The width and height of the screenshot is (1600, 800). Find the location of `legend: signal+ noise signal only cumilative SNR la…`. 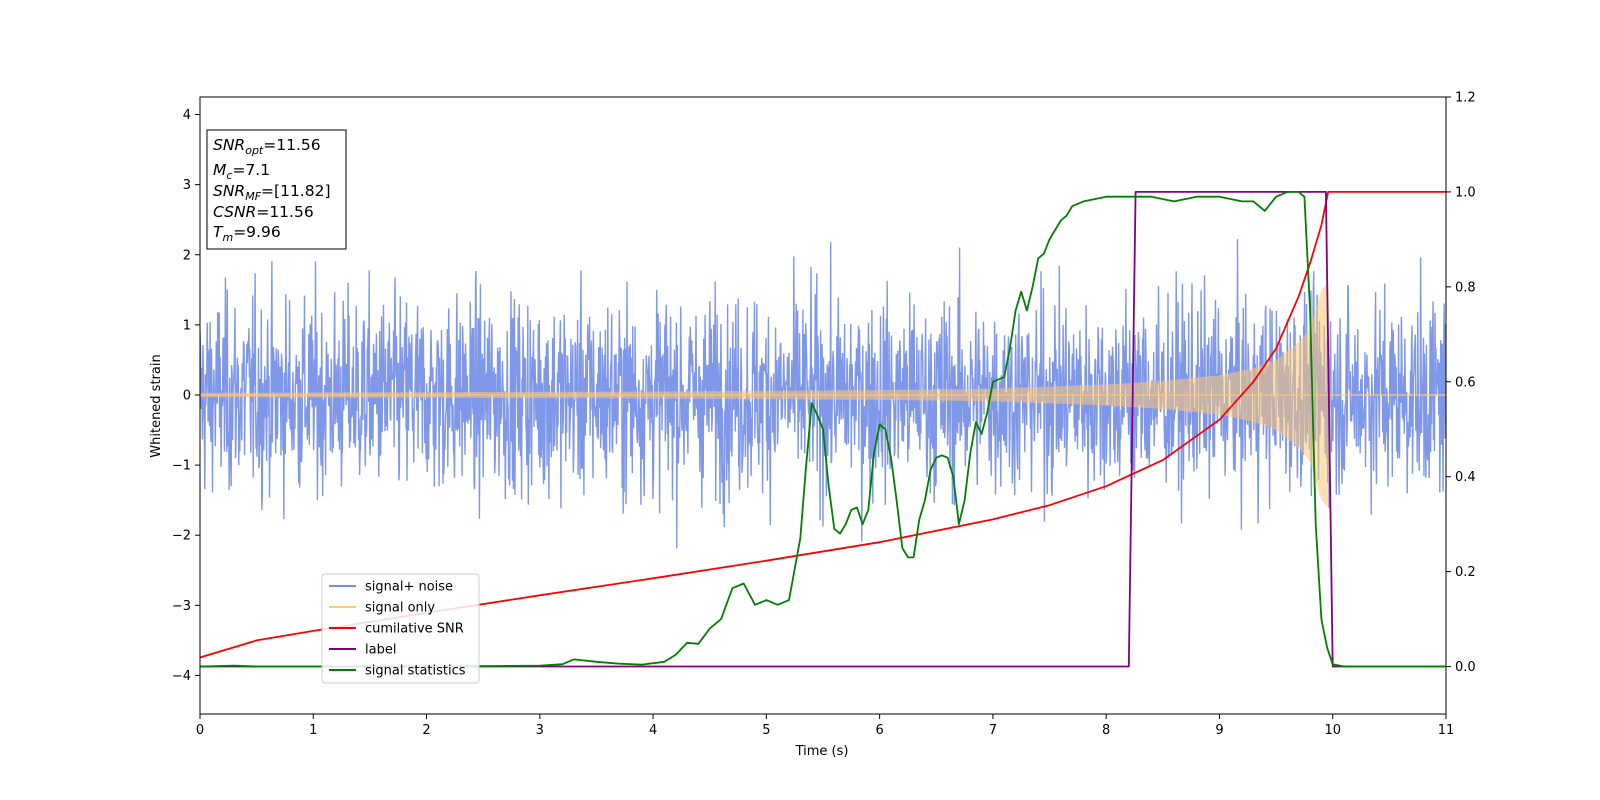

legend: signal+ noise signal only cumilative SNR la… is located at coordinates (400, 628).